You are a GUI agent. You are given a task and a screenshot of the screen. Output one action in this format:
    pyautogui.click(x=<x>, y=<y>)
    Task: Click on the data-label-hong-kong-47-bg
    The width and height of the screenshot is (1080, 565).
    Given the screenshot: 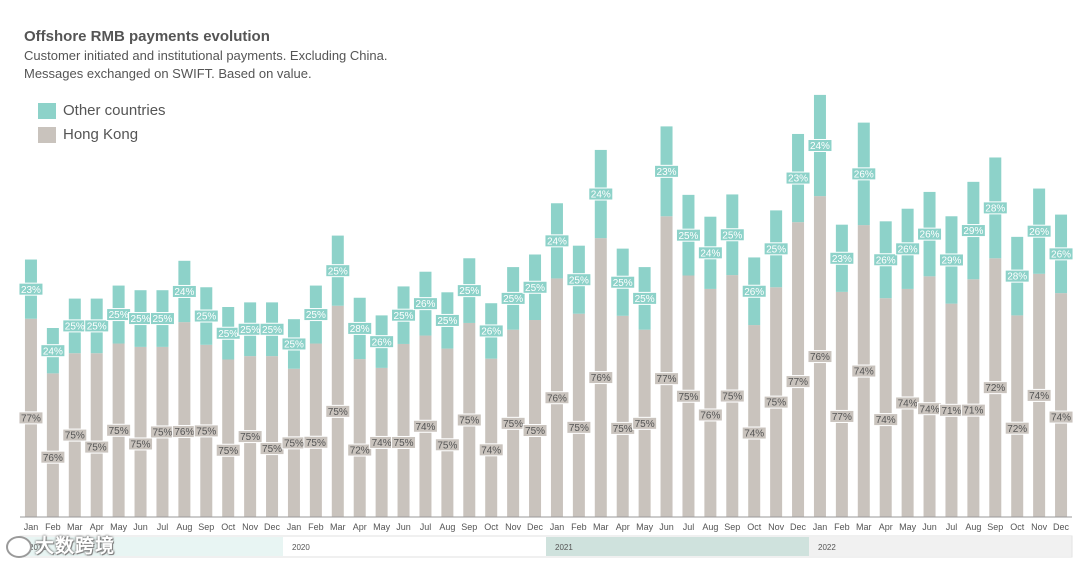 What is the action you would take?
    pyautogui.click(x=1061, y=417)
    